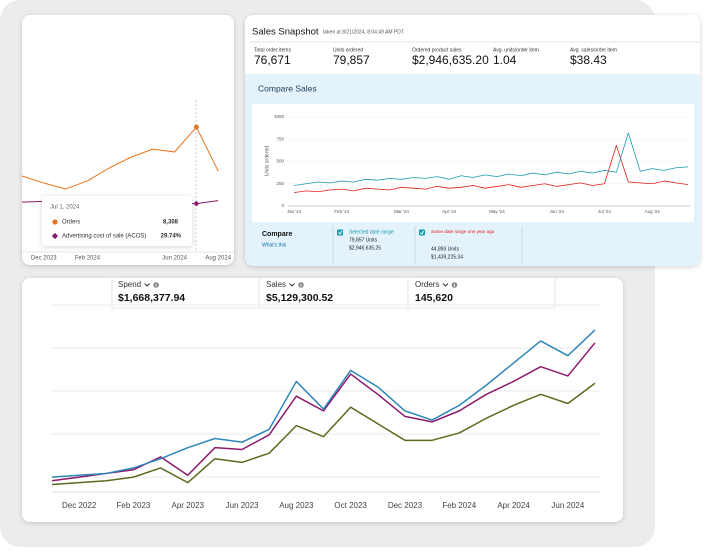 The image size is (720, 557). Describe the element at coordinates (447, 257) in the screenshot. I see `previous-sales: $1,439,225.34` at that location.